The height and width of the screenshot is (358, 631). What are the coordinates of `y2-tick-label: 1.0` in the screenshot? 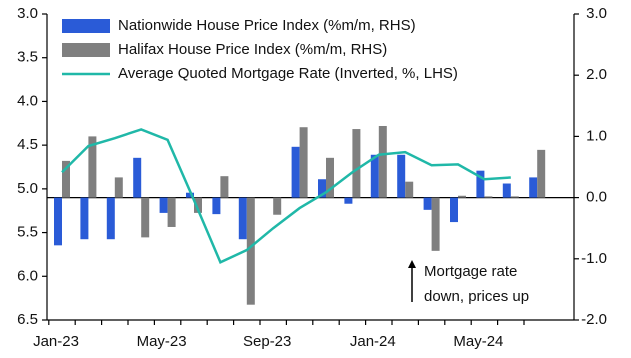 It's located at (596, 135).